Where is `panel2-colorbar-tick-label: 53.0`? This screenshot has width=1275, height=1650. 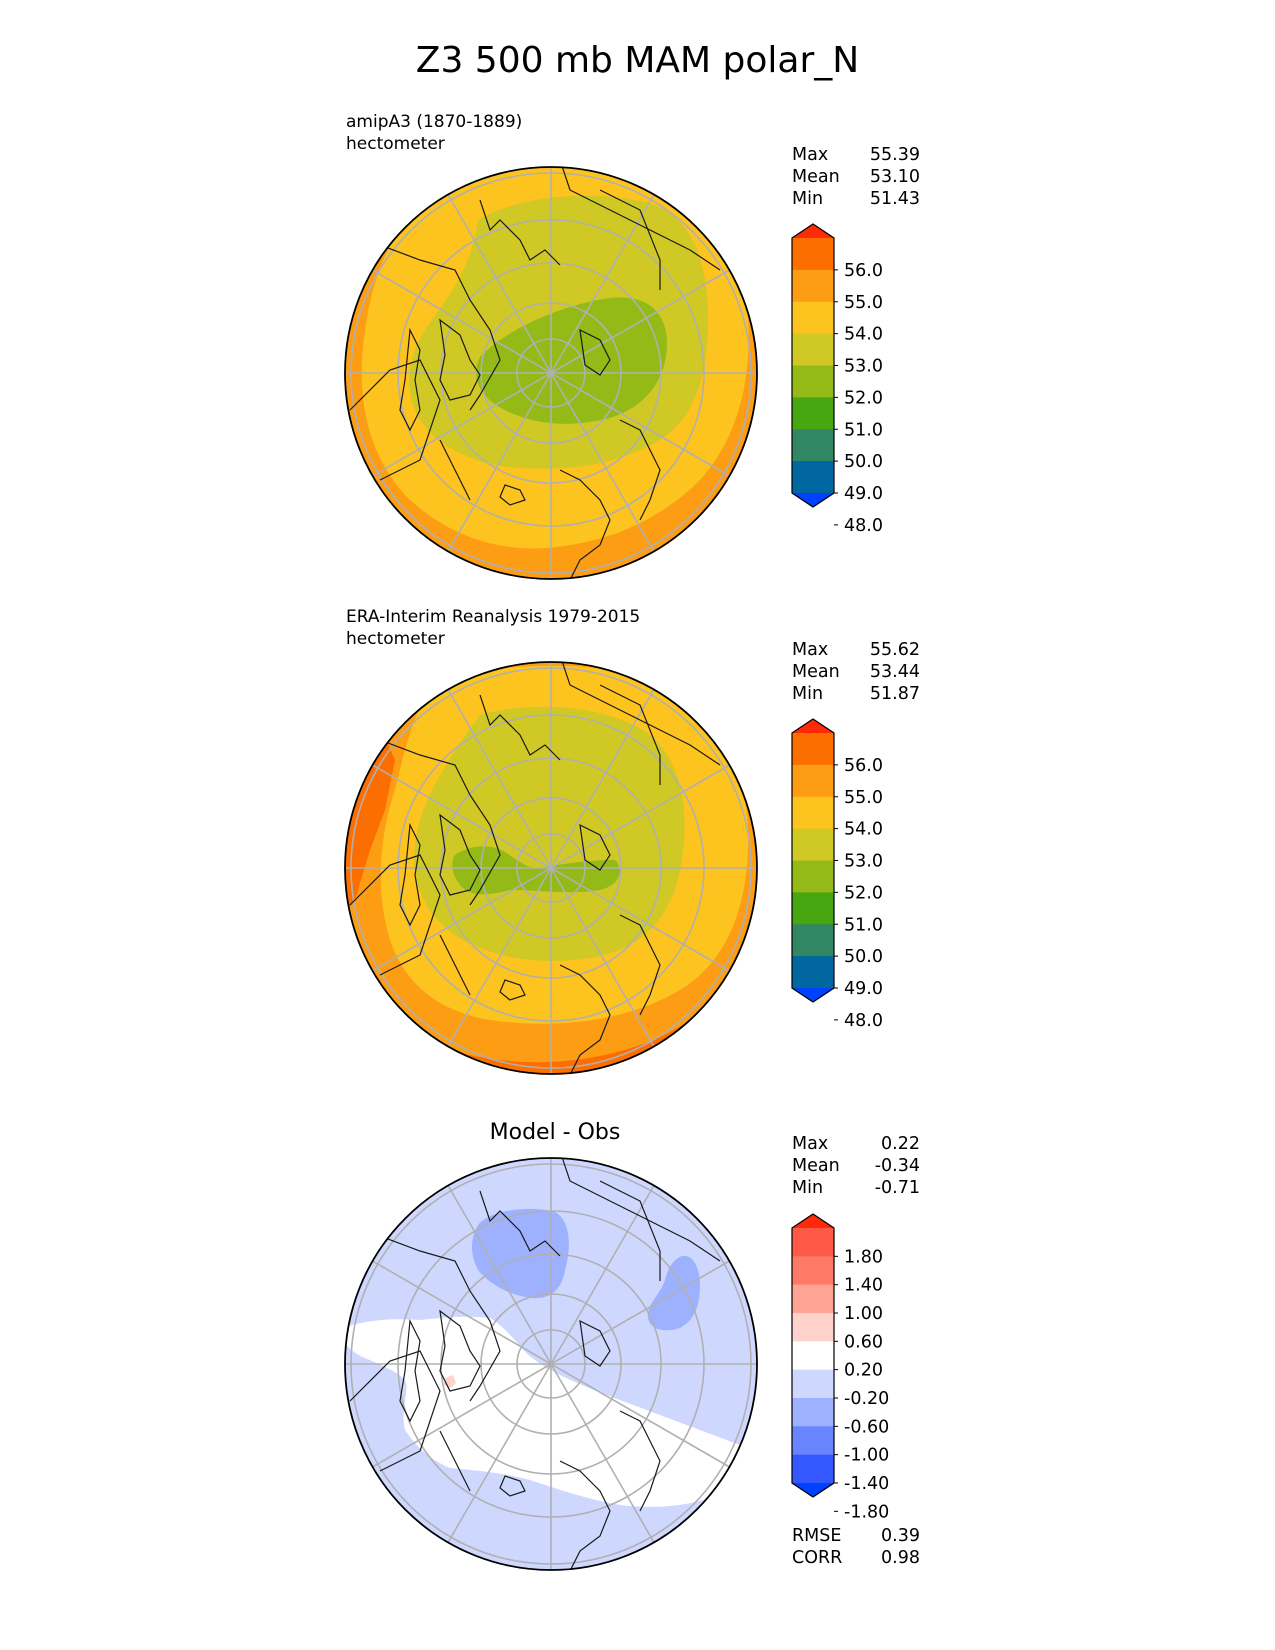 panel2-colorbar-tick-label: 53.0 is located at coordinates (863, 862).